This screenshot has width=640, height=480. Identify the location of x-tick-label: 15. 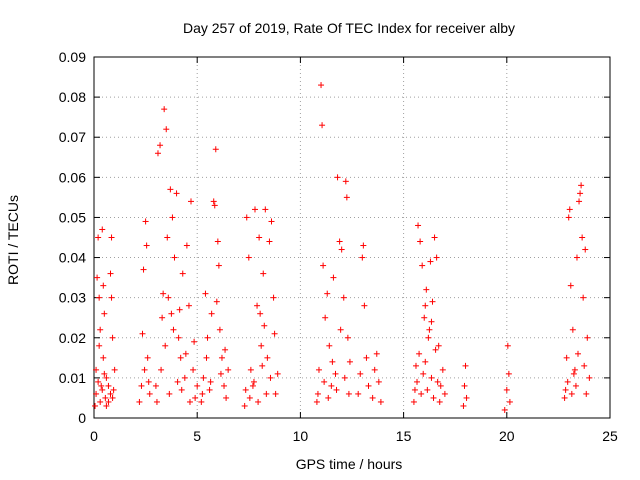
(404, 436).